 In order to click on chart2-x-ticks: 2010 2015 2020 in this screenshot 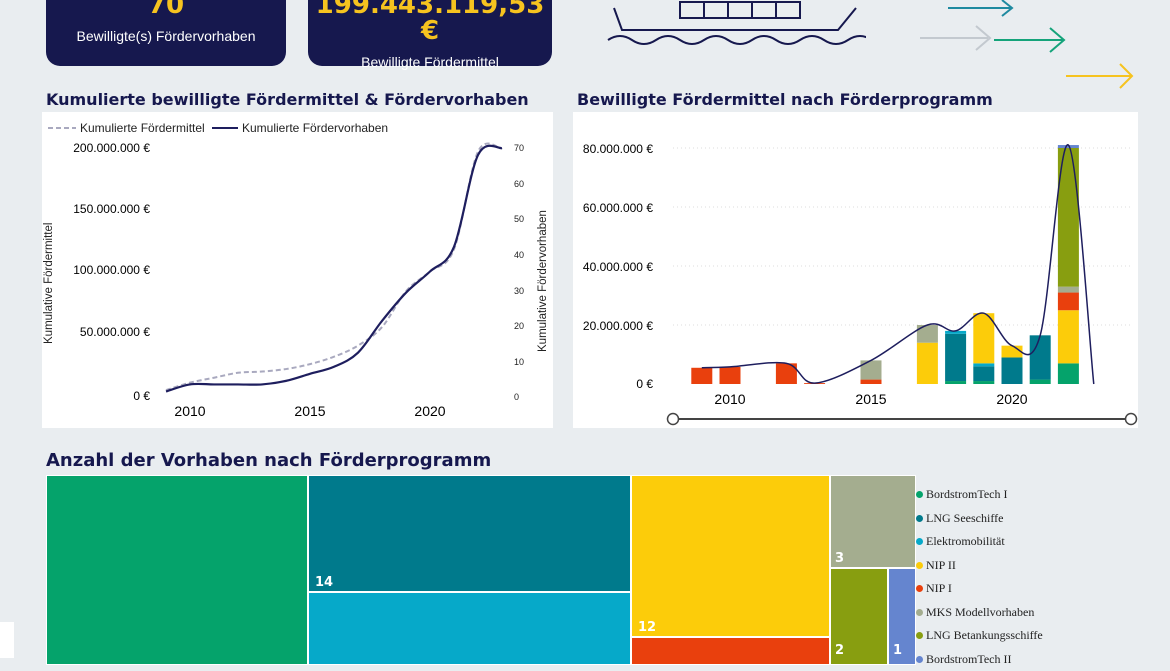, I will do `click(870, 399)`.